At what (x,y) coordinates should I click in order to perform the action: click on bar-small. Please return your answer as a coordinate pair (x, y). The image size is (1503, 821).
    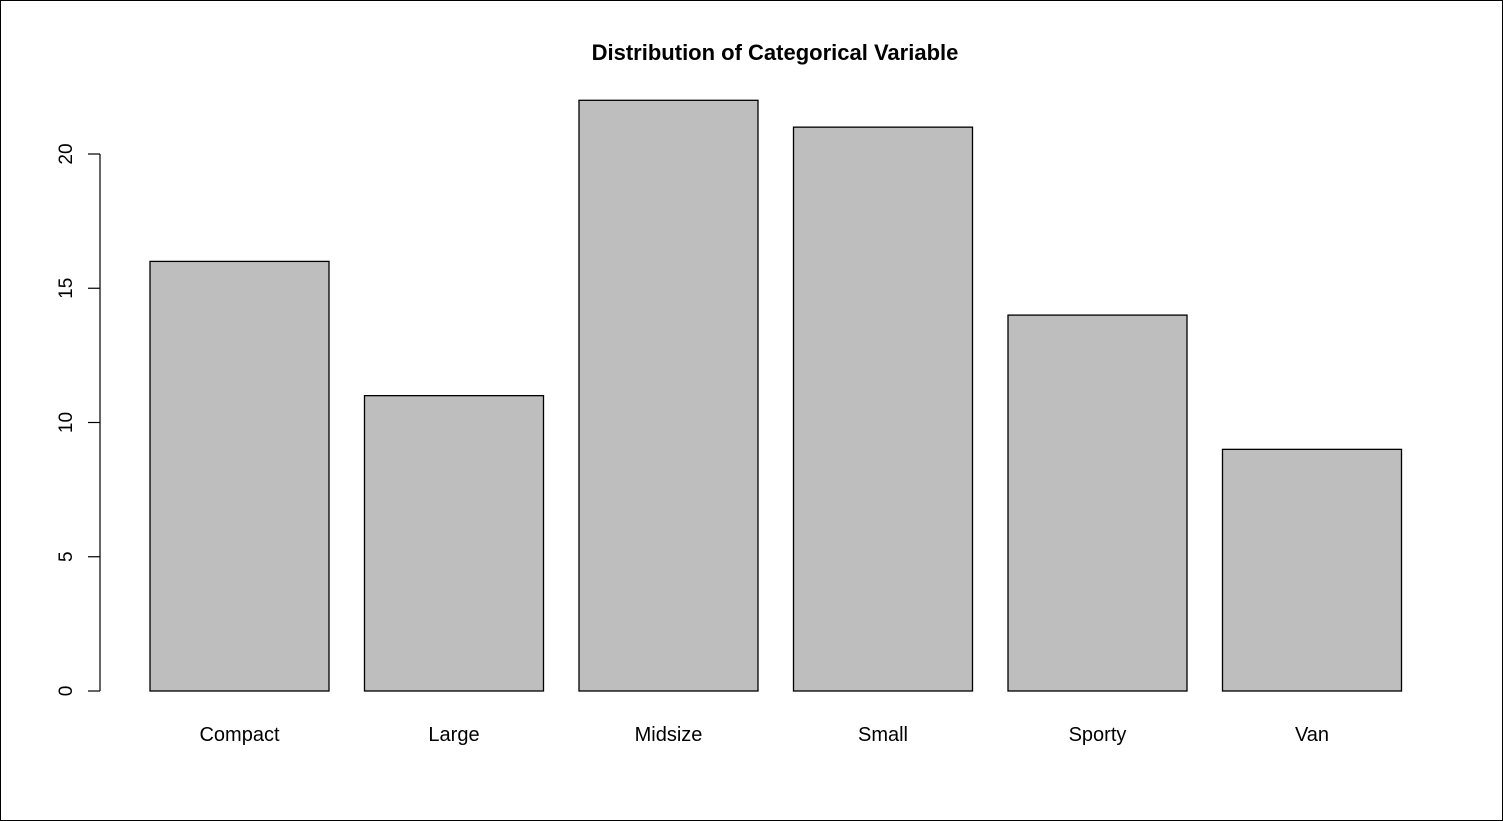
    Looking at the image, I should click on (883, 409).